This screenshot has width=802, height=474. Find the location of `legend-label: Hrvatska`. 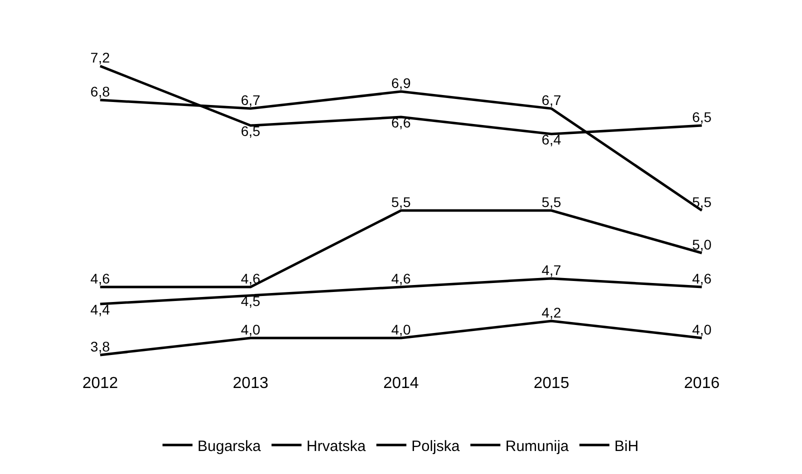

legend-label: Hrvatska is located at coordinates (336, 446).